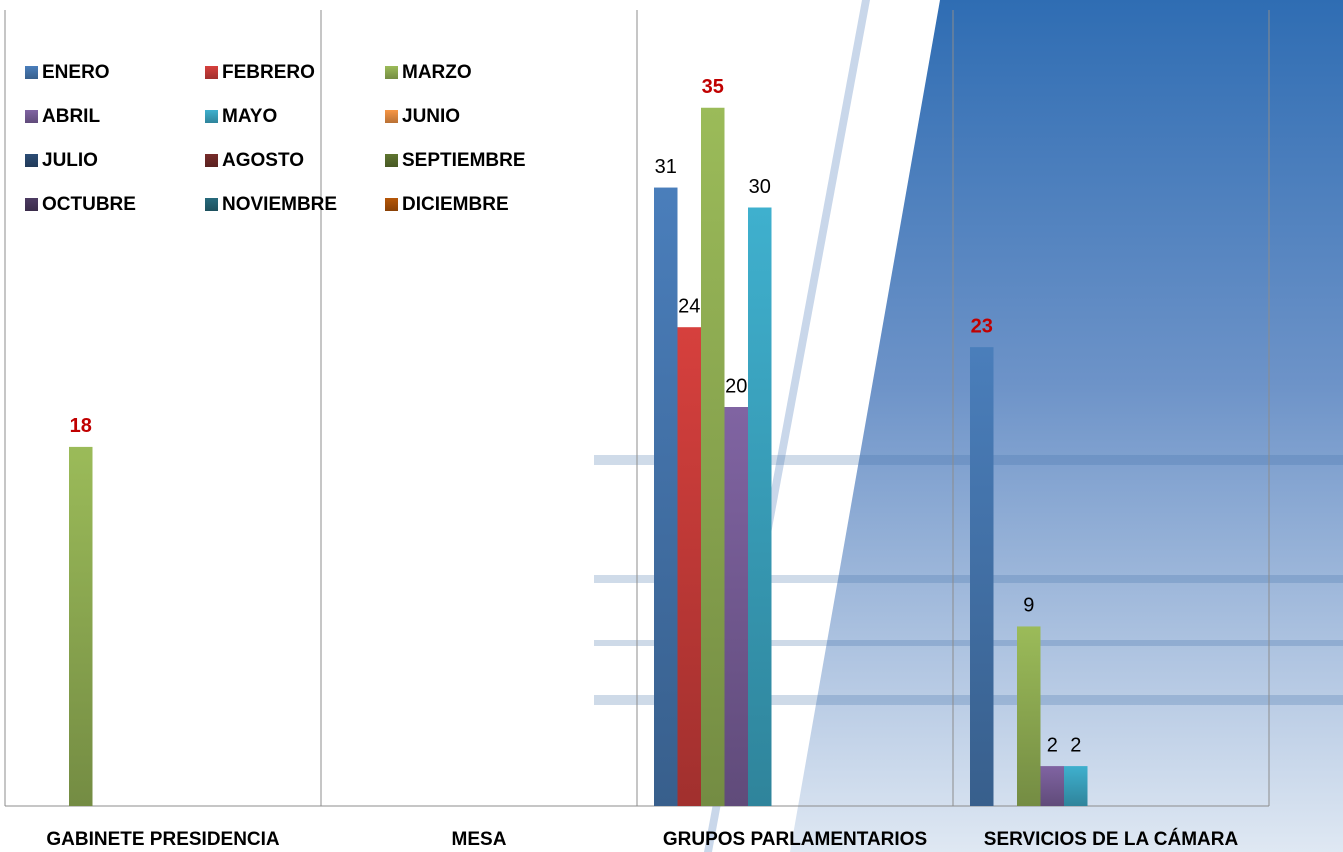  I want to click on x-tick-label: SERVICIOS DE LA CÁMARA, so click(1111, 839).